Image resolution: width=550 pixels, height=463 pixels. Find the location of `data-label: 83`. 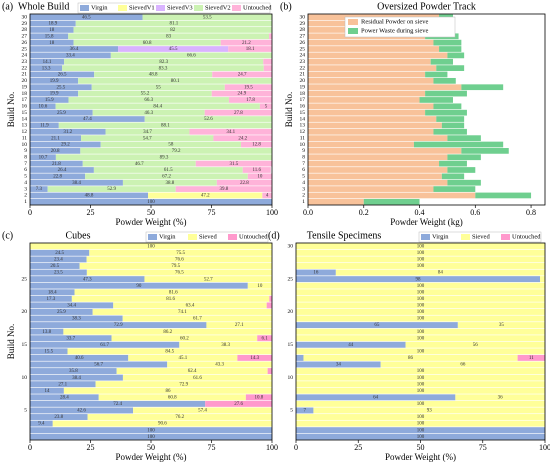

data-label: 83 is located at coordinates (169, 36).